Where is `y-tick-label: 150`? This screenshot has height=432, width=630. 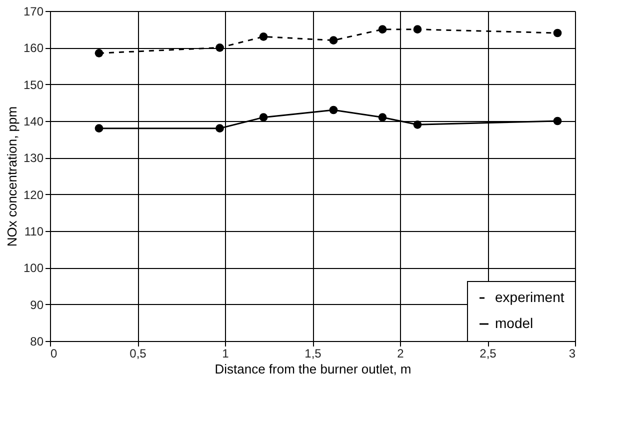
y-tick-label: 150 is located at coordinates (33, 85).